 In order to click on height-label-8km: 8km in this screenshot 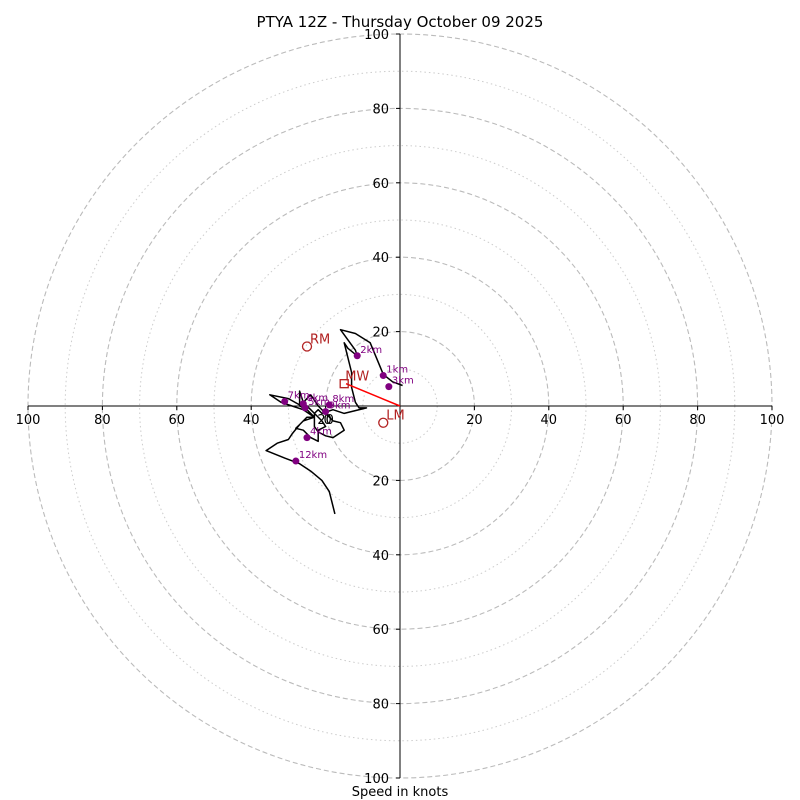, I will do `click(343, 399)`.